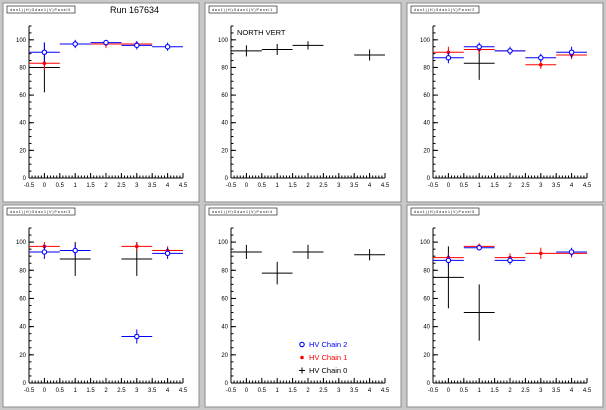  I want to click on panel-annotation: NORTH VERT, so click(261, 32).